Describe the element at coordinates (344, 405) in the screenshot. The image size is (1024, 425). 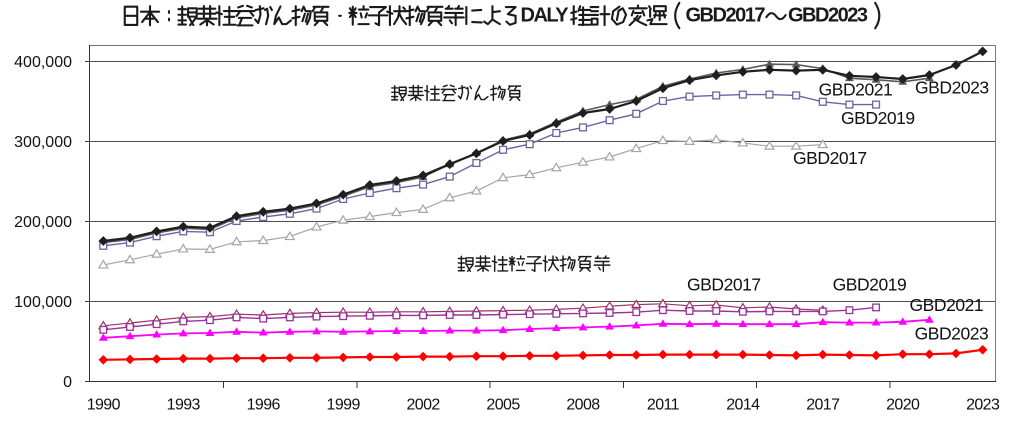
I see `svg-text: 1999` at that location.